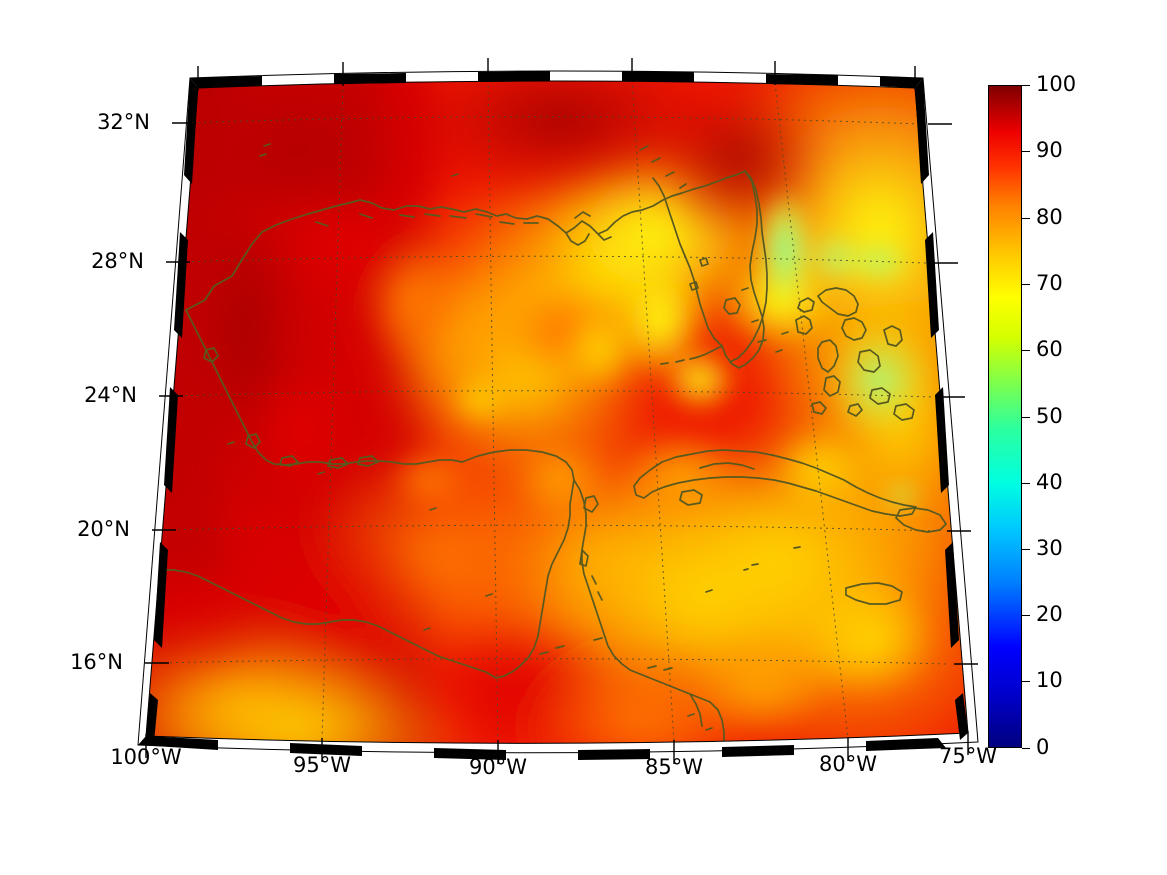  Describe the element at coordinates (556, 79) in the screenshot. I see `frame-stripes-top` at that location.